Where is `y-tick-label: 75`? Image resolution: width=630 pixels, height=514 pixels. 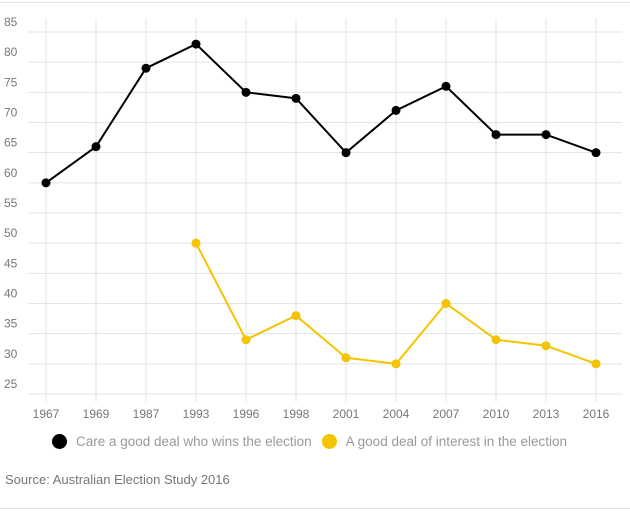
y-tick-label: 75 is located at coordinates (11, 82).